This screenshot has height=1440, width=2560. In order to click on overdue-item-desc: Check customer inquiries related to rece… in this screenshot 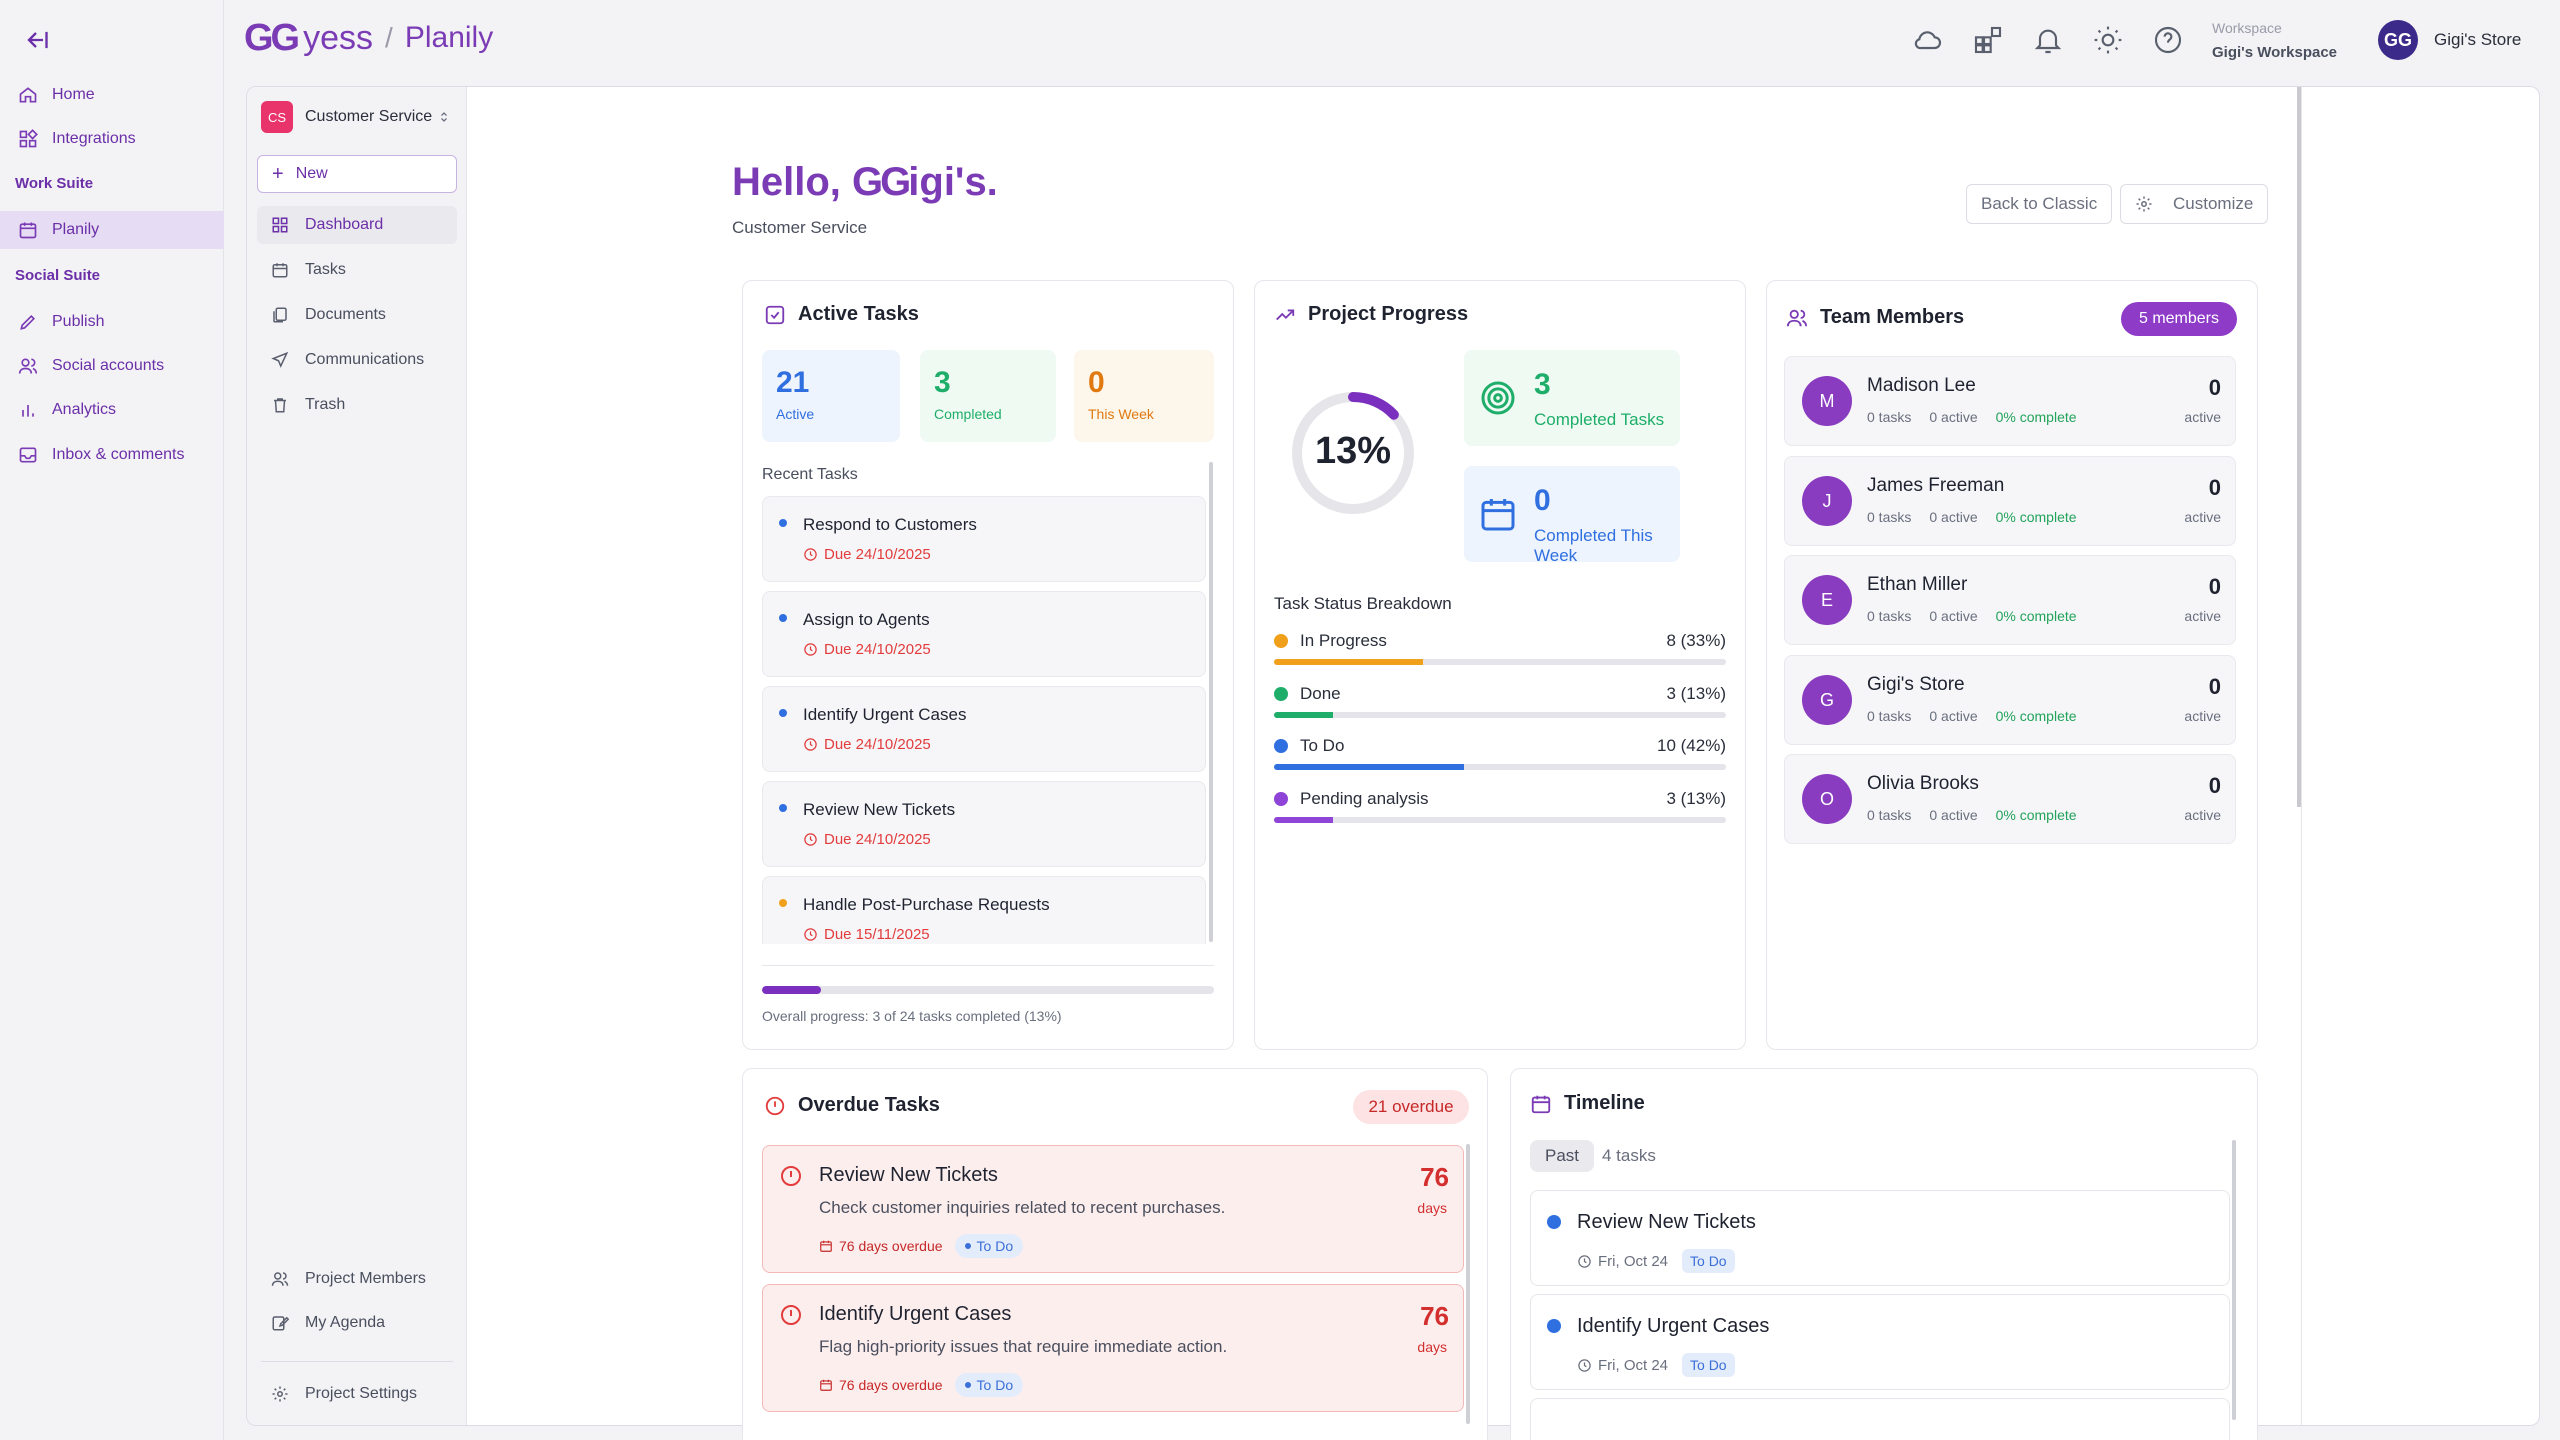, I will do `click(1022, 1207)`.